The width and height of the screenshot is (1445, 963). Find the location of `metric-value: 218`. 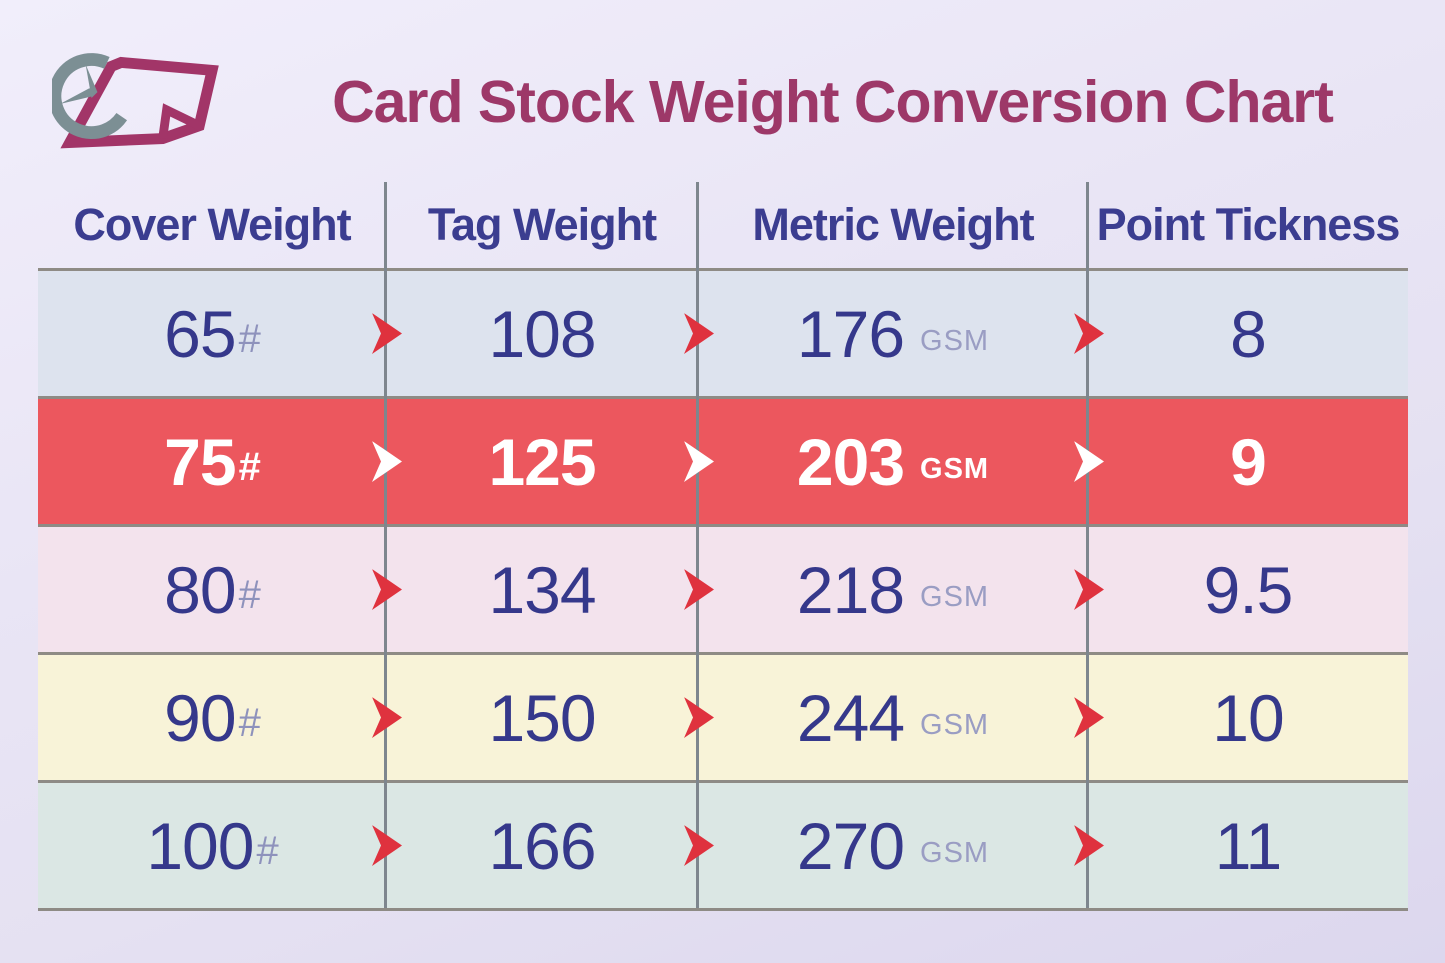

metric-value: 218 is located at coordinates (850, 589).